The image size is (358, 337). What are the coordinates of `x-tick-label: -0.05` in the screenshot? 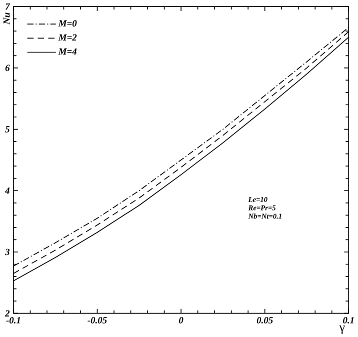 It's located at (97, 320).